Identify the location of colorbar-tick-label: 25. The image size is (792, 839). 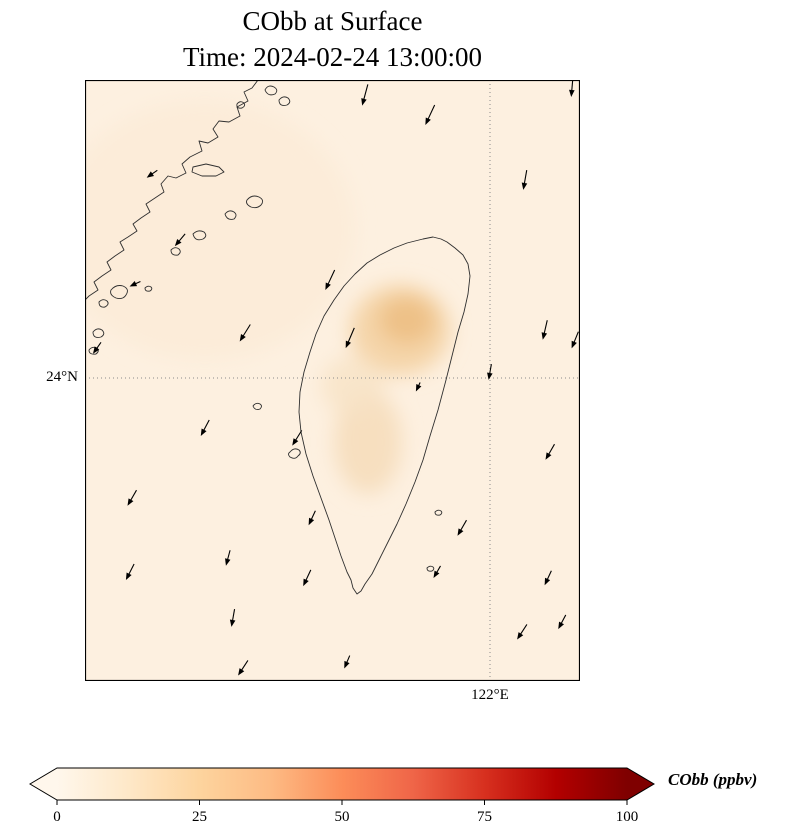
(199, 817).